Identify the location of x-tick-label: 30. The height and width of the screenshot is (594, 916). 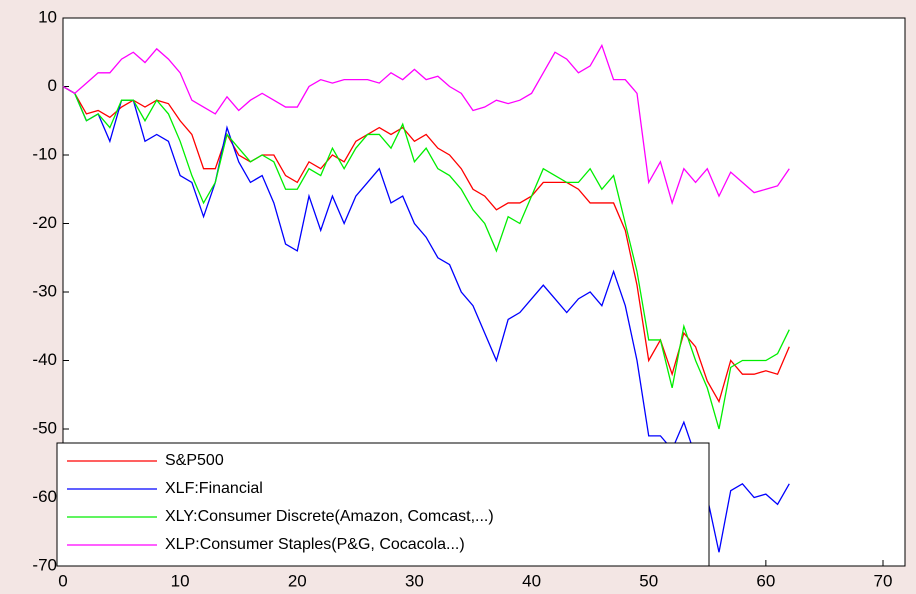
(414, 580).